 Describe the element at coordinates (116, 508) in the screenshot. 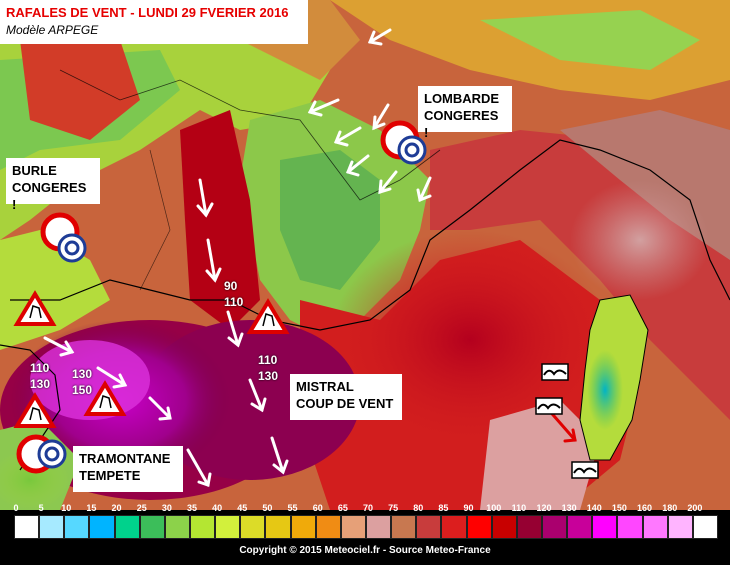

I see `scale-tick-label: 20` at that location.